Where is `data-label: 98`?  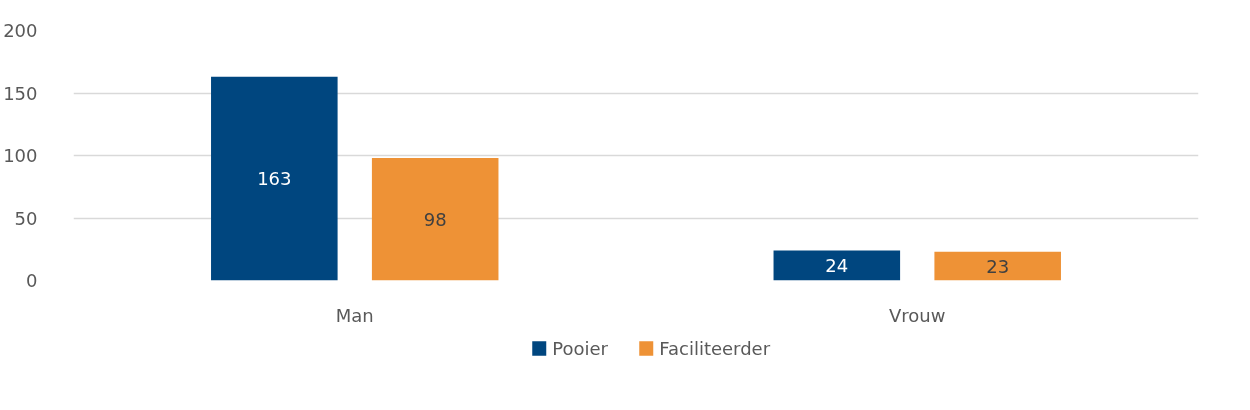
data-label: 98 is located at coordinates (435, 219).